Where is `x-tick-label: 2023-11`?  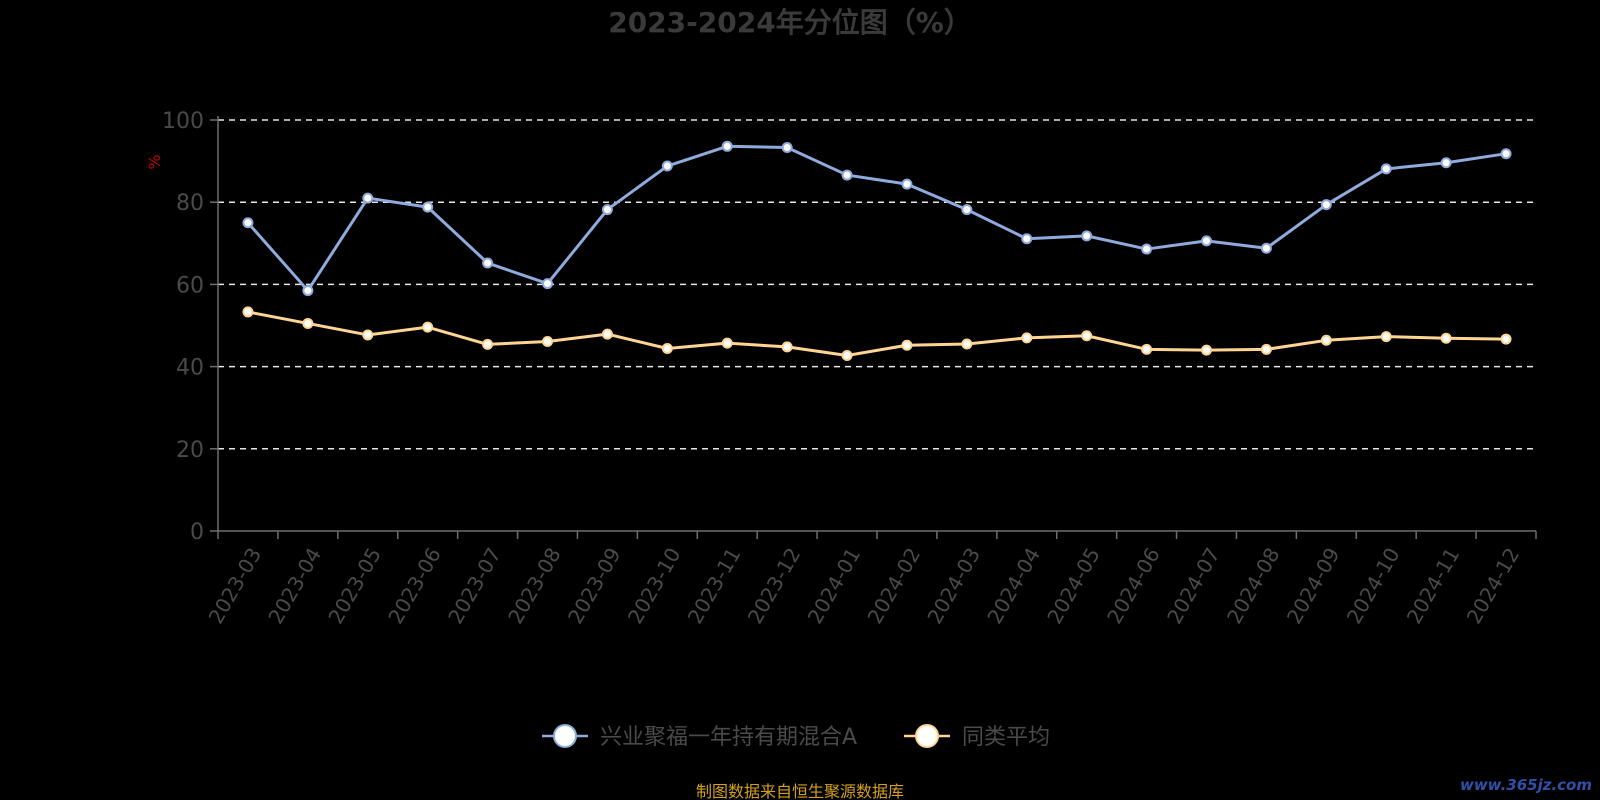 x-tick-label: 2023-11 is located at coordinates (714, 586).